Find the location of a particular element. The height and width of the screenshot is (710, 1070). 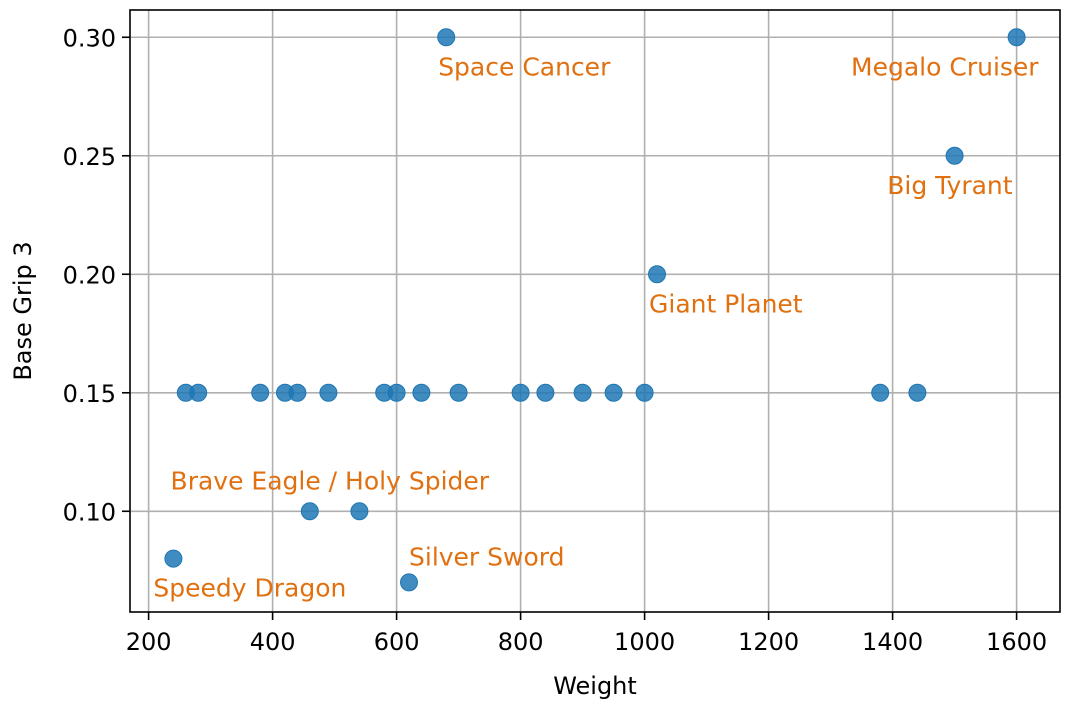

x-tick-label: 1400 is located at coordinates (892, 642).